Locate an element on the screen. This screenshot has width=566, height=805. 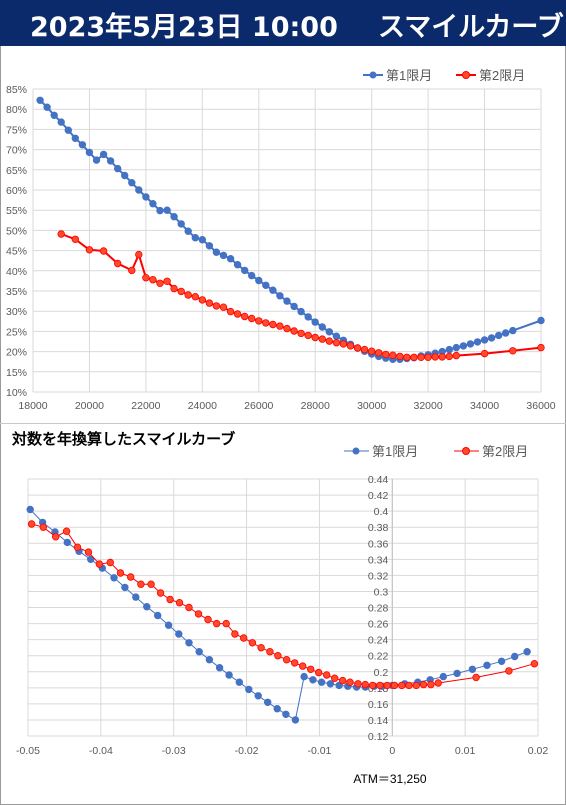
legend-series2-label: 第2限月 is located at coordinates (502, 75).